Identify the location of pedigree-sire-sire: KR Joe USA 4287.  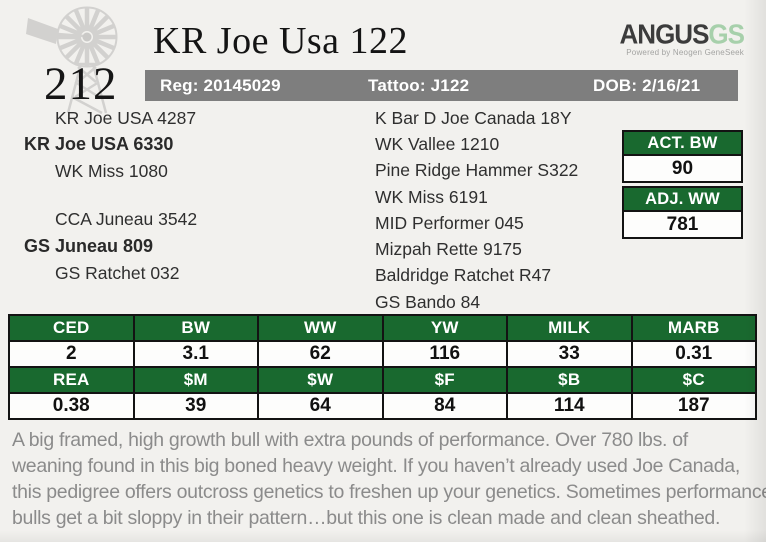
(126, 118).